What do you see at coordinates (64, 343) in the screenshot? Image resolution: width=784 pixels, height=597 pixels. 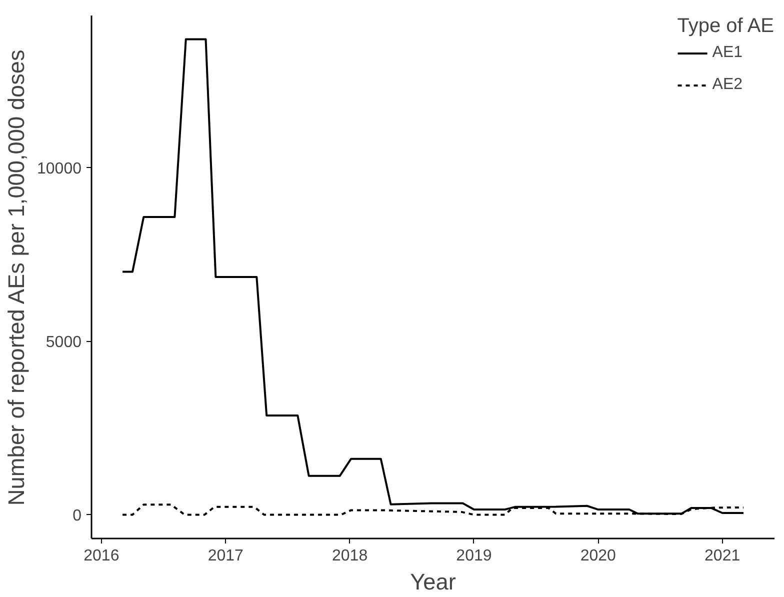 I see `y-tick-label: 5000` at bounding box center [64, 343].